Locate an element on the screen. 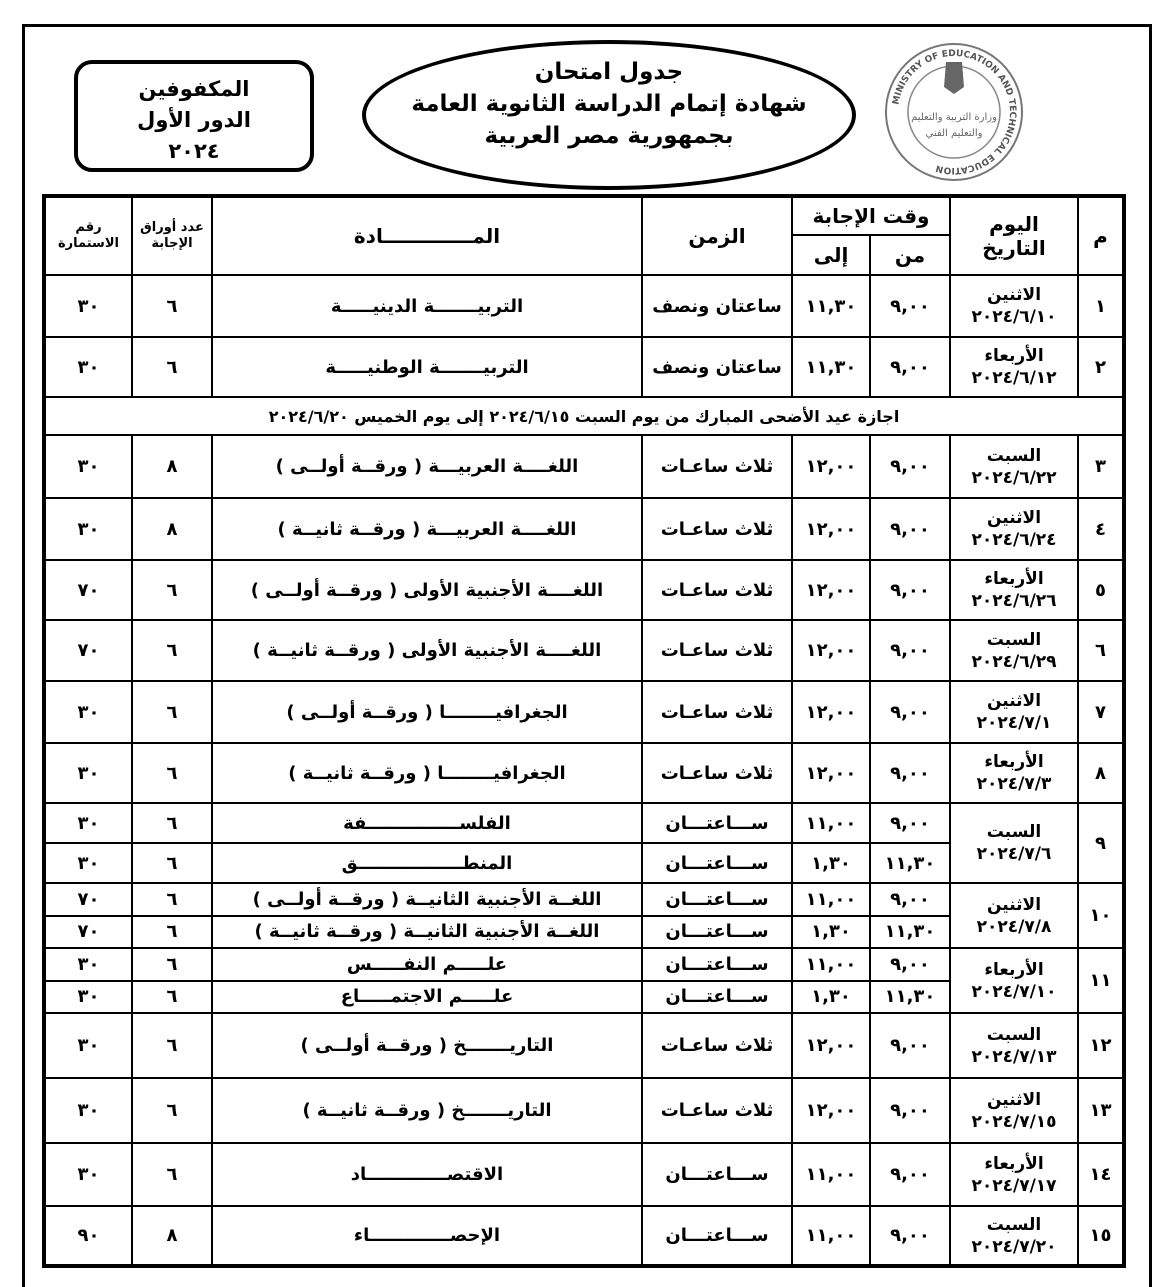 This screenshot has width=1164, height=1287. subject: الفلســـــــــــــــفة is located at coordinates (427, 823).